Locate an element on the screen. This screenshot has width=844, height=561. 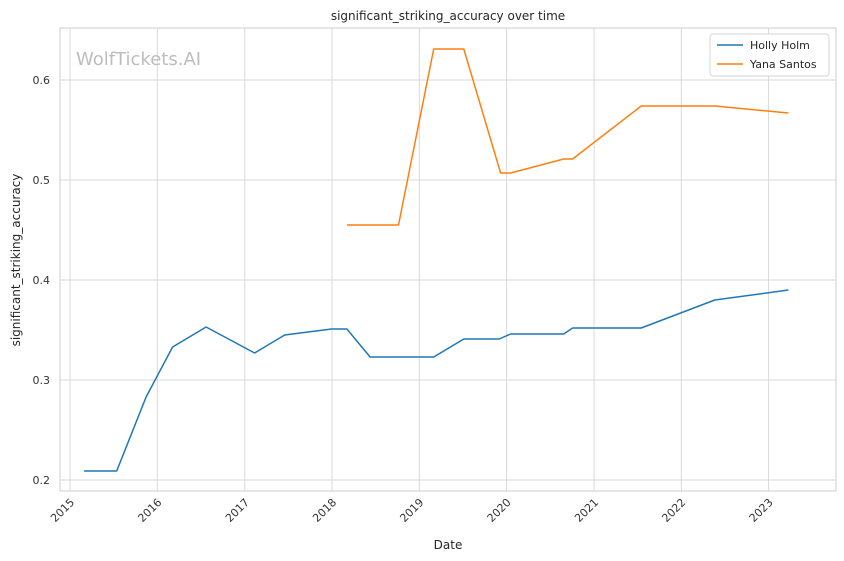
y-tick-label: 0.2 is located at coordinates (42, 480).